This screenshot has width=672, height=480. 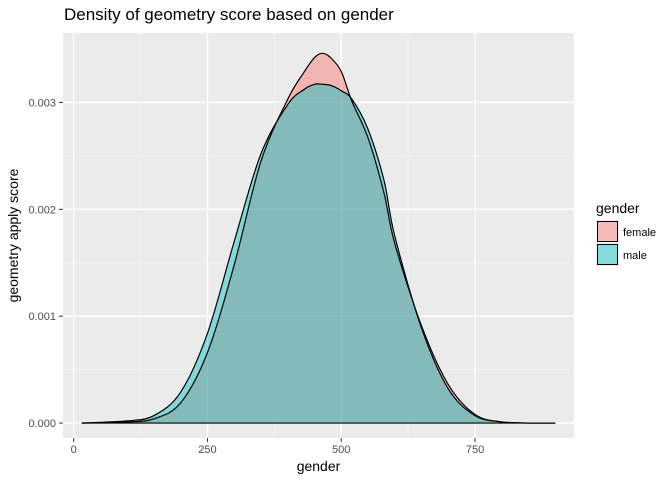 What do you see at coordinates (635, 256) in the screenshot?
I see `legend-label-male: male` at bounding box center [635, 256].